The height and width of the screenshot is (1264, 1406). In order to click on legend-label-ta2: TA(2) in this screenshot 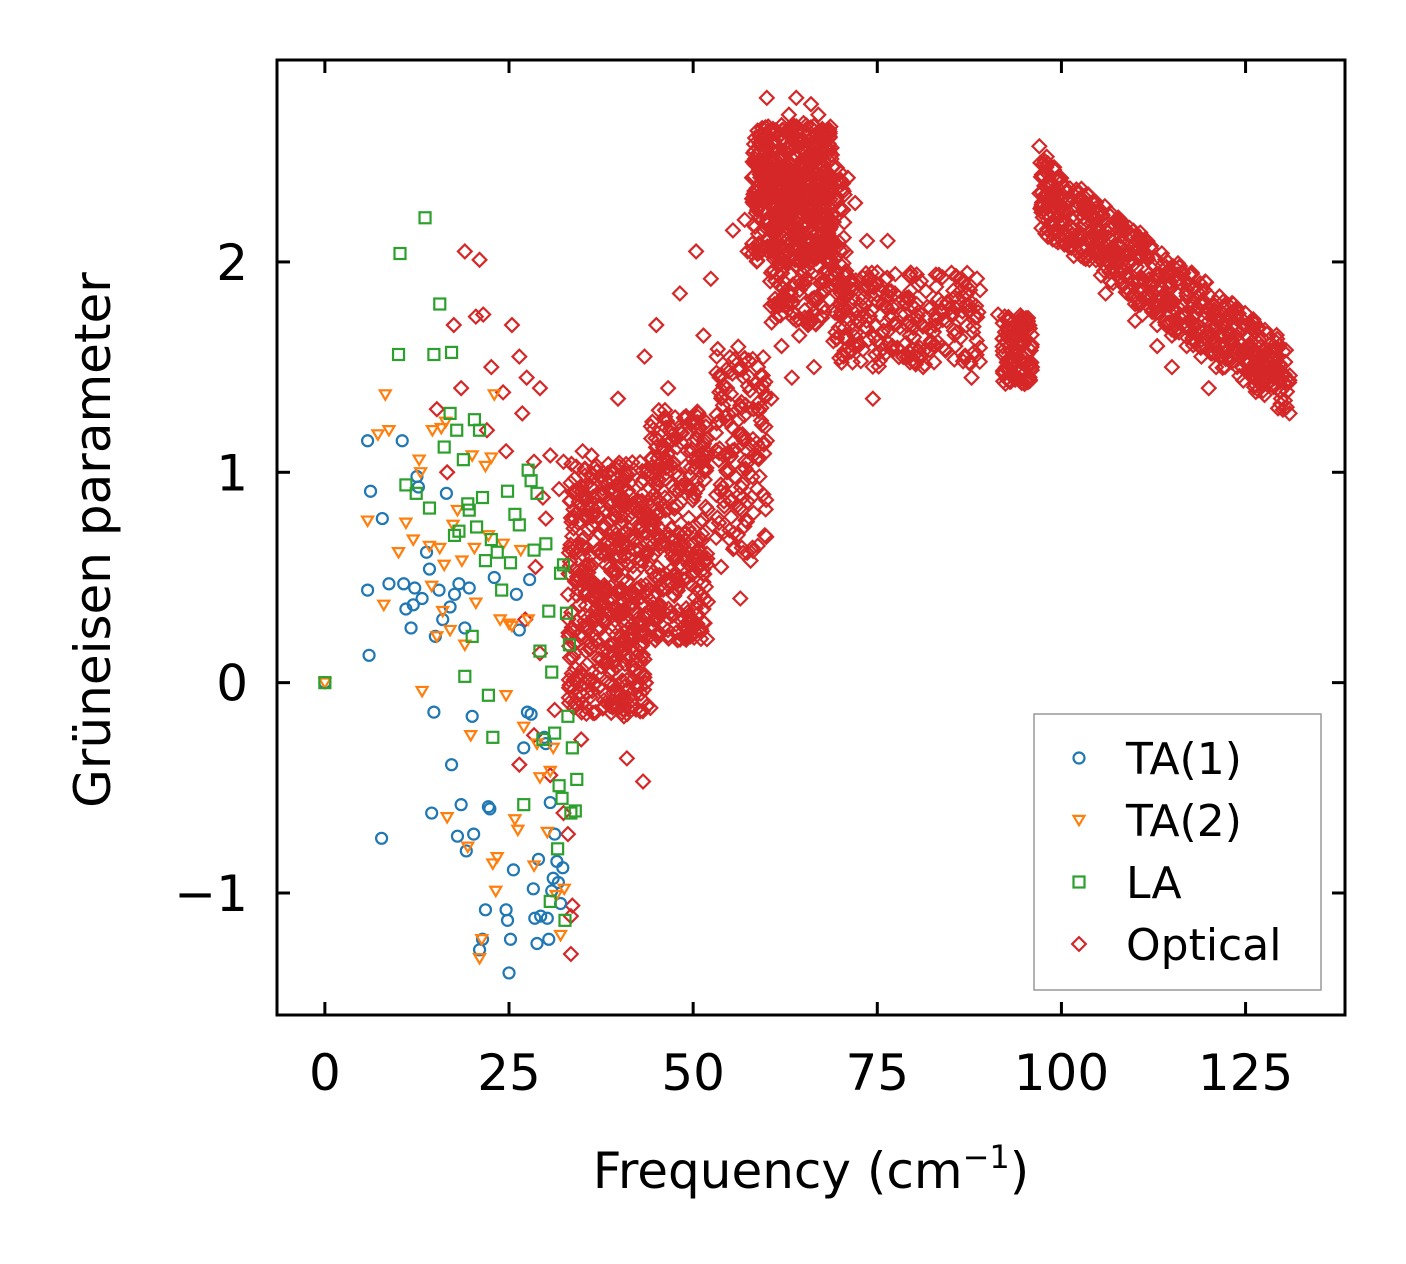, I will do `click(1183, 821)`.